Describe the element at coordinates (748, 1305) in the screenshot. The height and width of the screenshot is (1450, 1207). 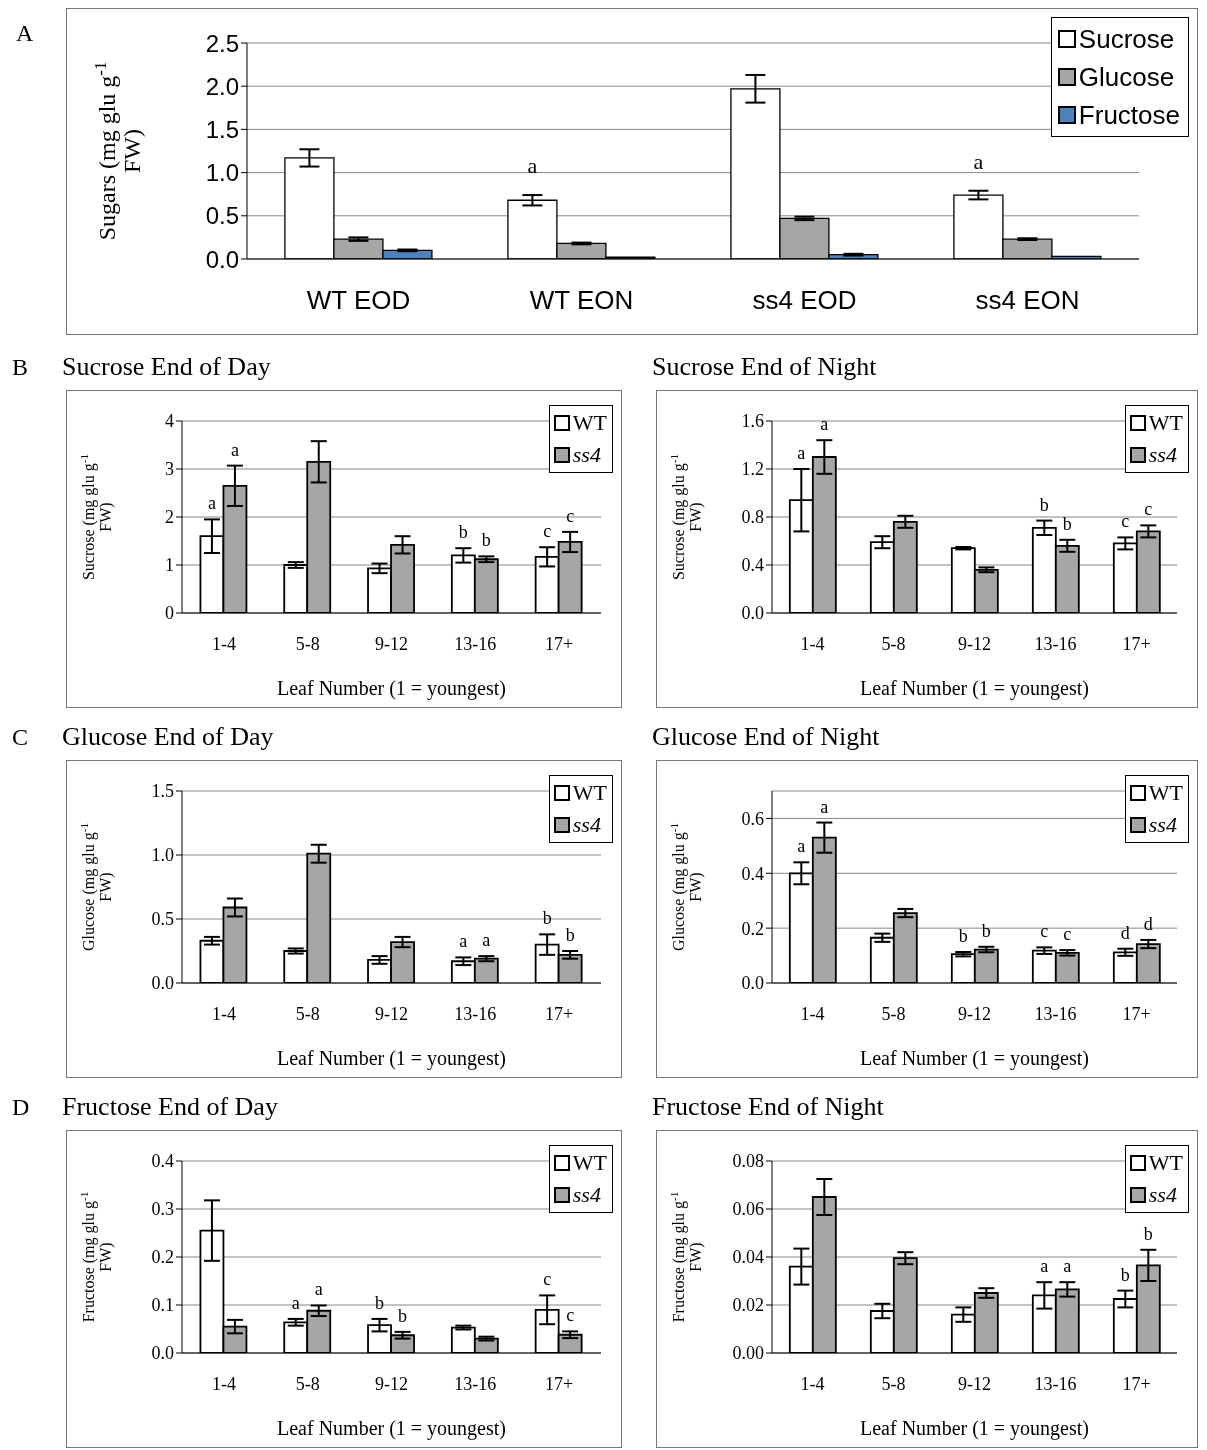
I see `y-tick-label: 0.02` at that location.